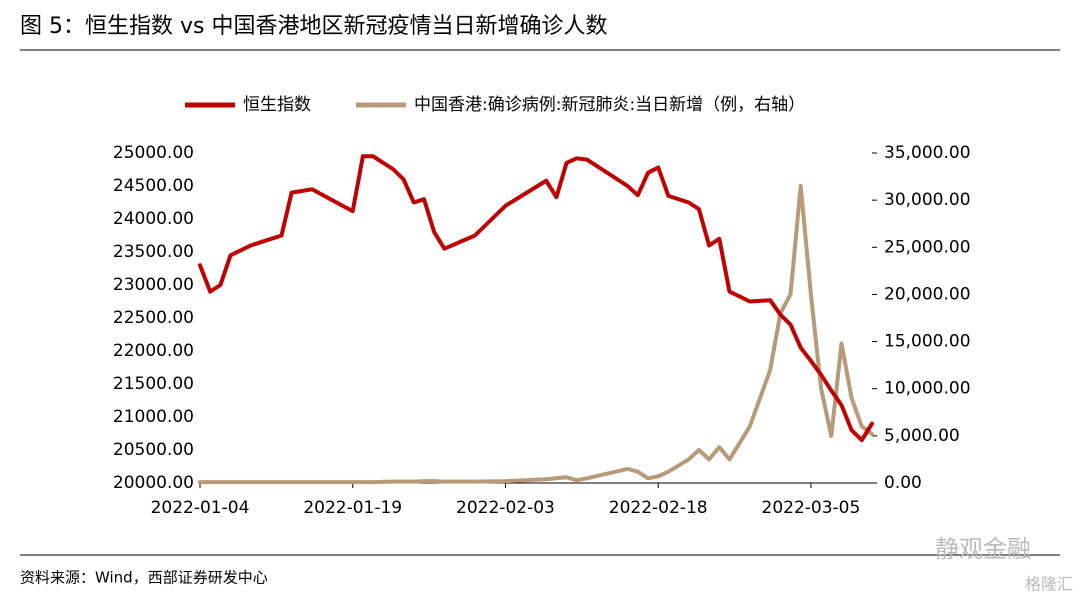  What do you see at coordinates (658, 508) in the screenshot?
I see `x-tick-label: 2022-02-18` at bounding box center [658, 508].